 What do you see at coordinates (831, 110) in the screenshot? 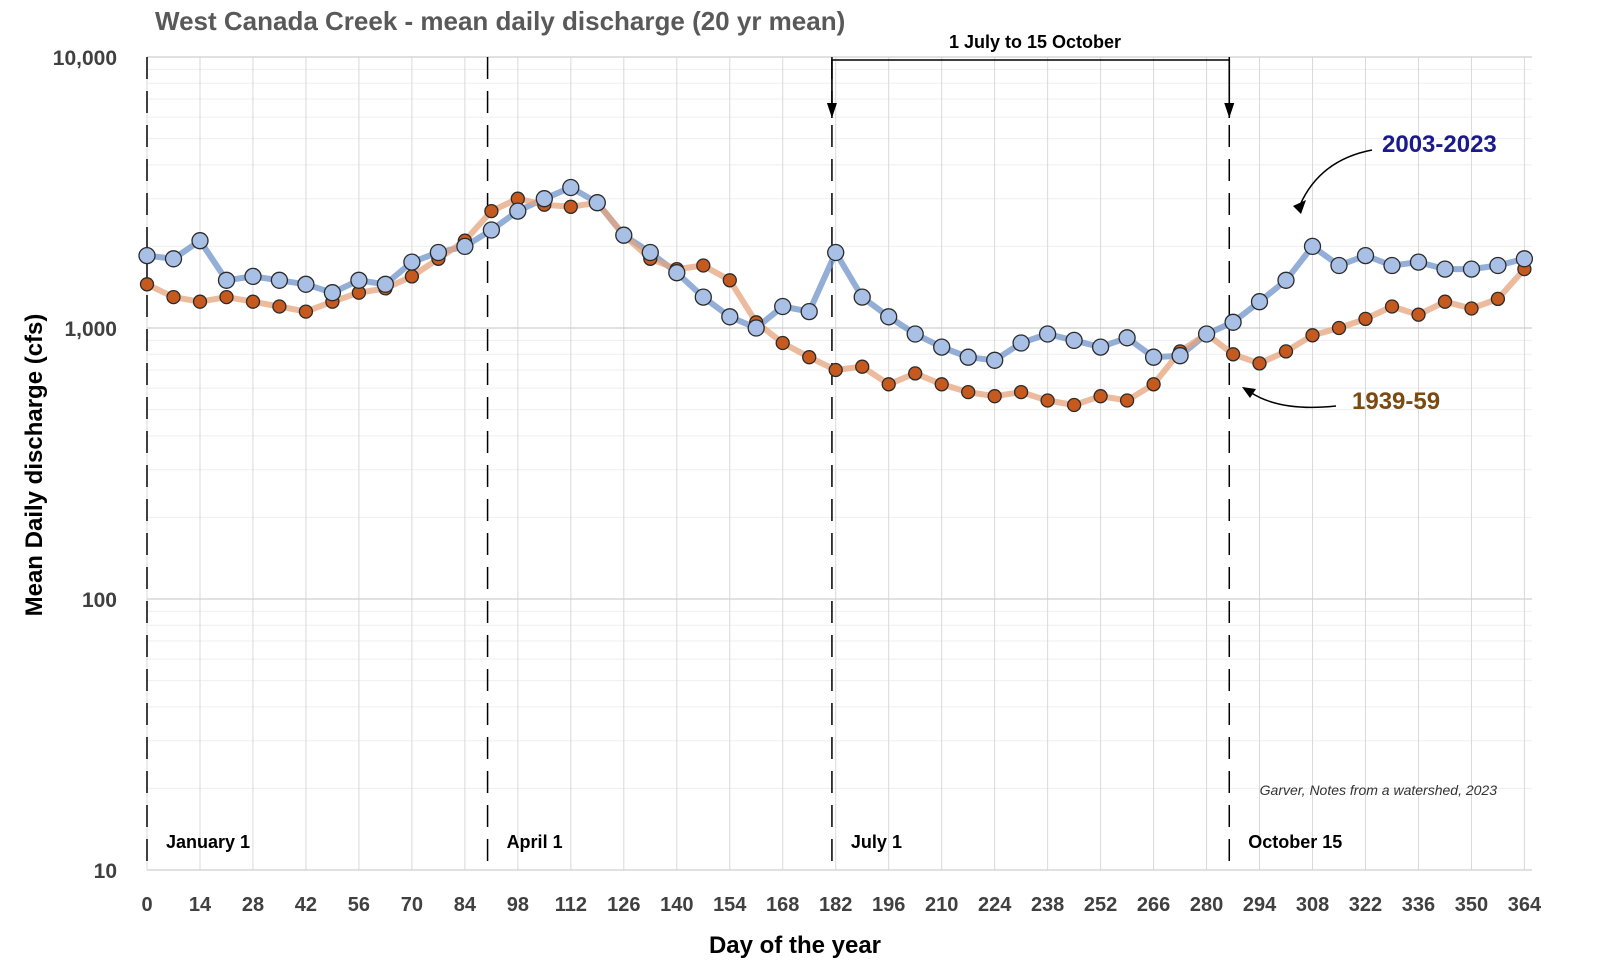
I see `bracket-arrowhead` at bounding box center [831, 110].